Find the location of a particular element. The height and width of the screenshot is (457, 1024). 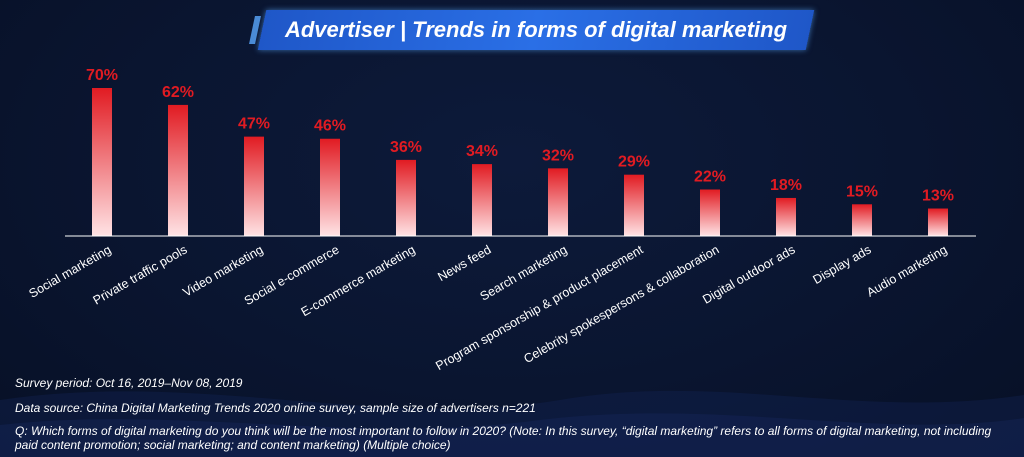

bar-value-label: 47% is located at coordinates (254, 124).